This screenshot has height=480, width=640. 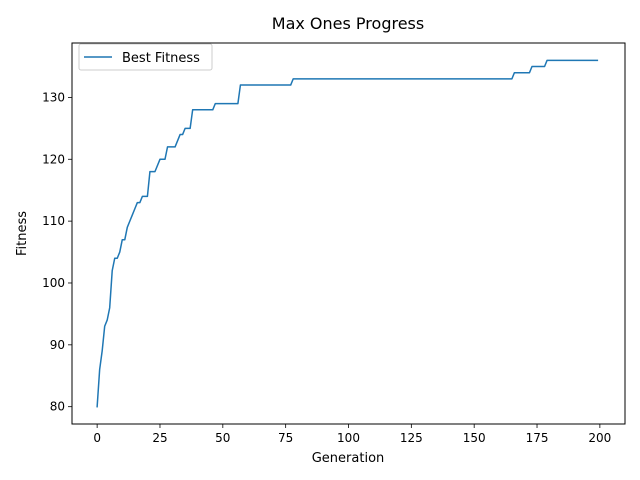 I want to click on legend: Best Fitness, so click(x=145, y=57).